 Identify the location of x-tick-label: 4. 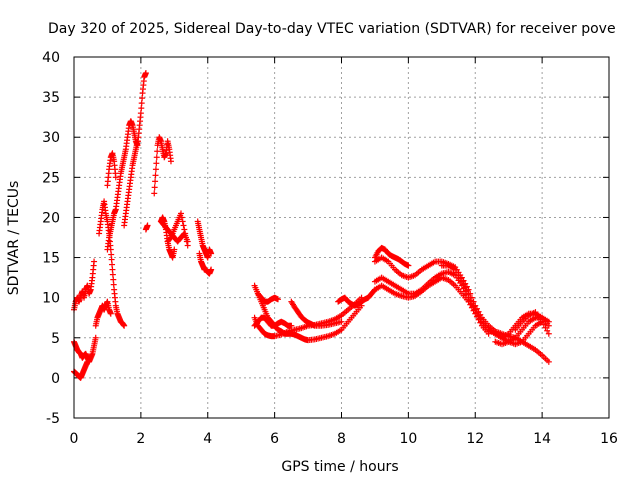
(207, 439).